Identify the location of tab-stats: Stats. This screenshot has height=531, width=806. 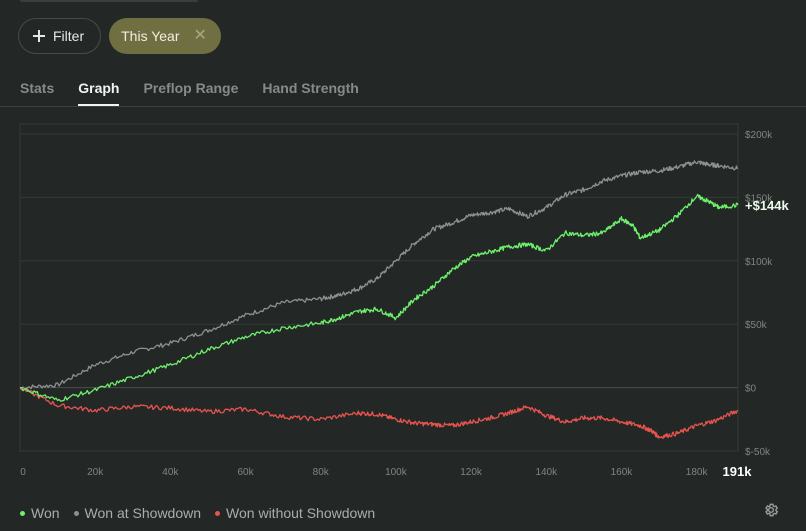
(37, 88).